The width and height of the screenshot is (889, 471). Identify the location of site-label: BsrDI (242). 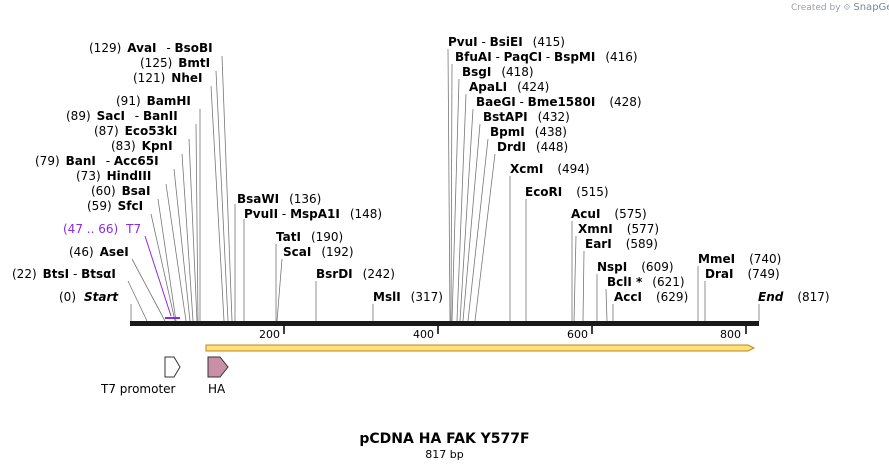
(355, 274).